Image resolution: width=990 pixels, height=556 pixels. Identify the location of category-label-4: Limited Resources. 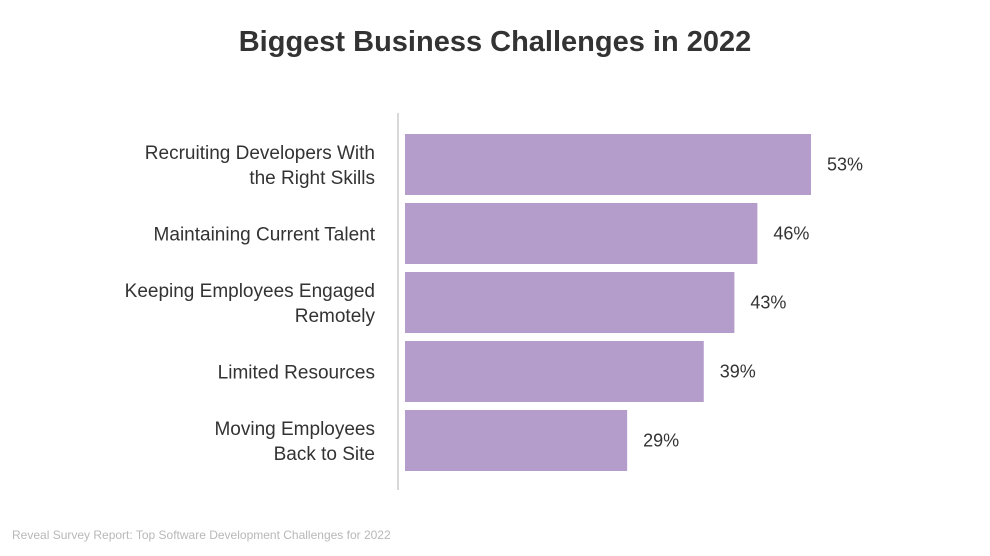
(296, 373).